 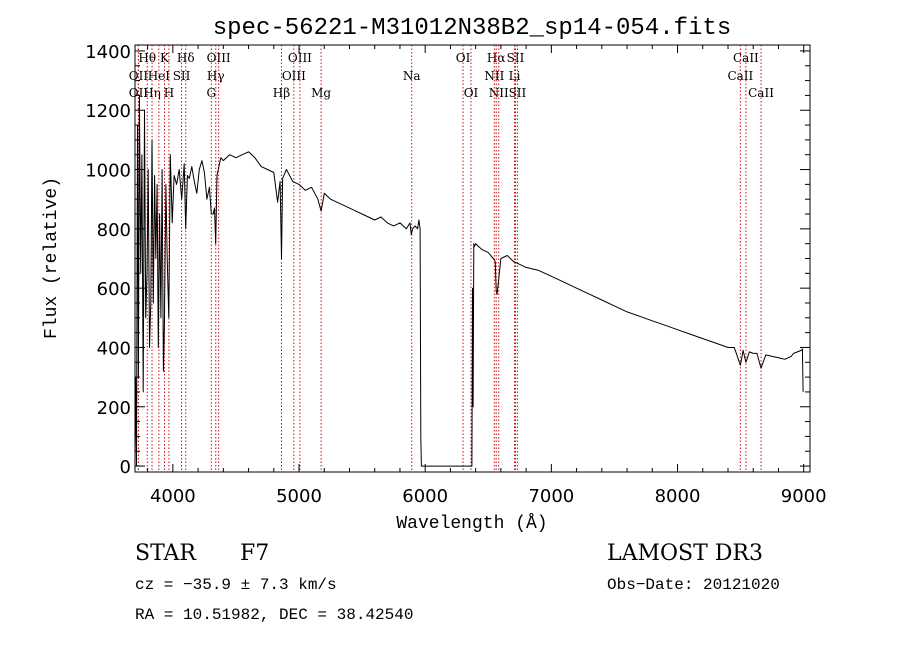 What do you see at coordinates (186, 58) in the screenshot?
I see `marker-label-8: Hδ` at bounding box center [186, 58].